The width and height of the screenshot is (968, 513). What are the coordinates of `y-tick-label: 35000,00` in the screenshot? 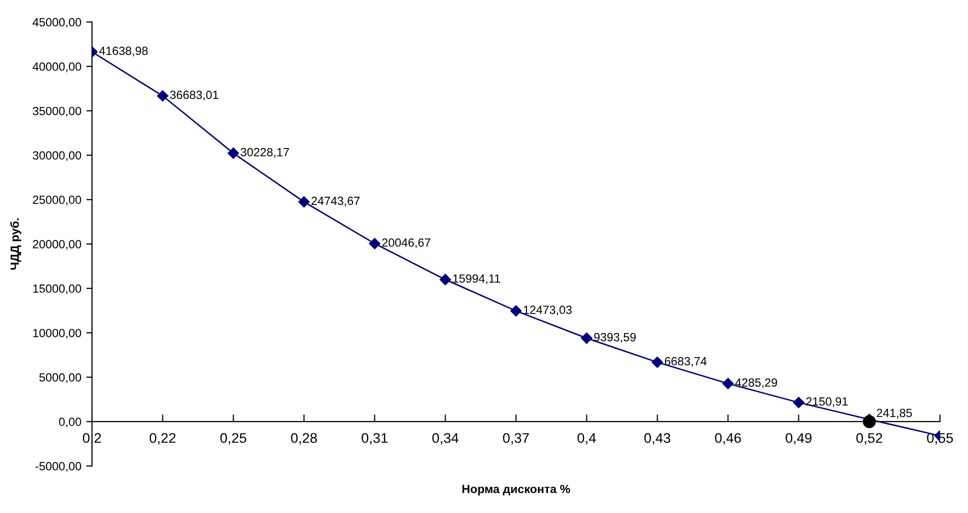 It's located at (57, 111).